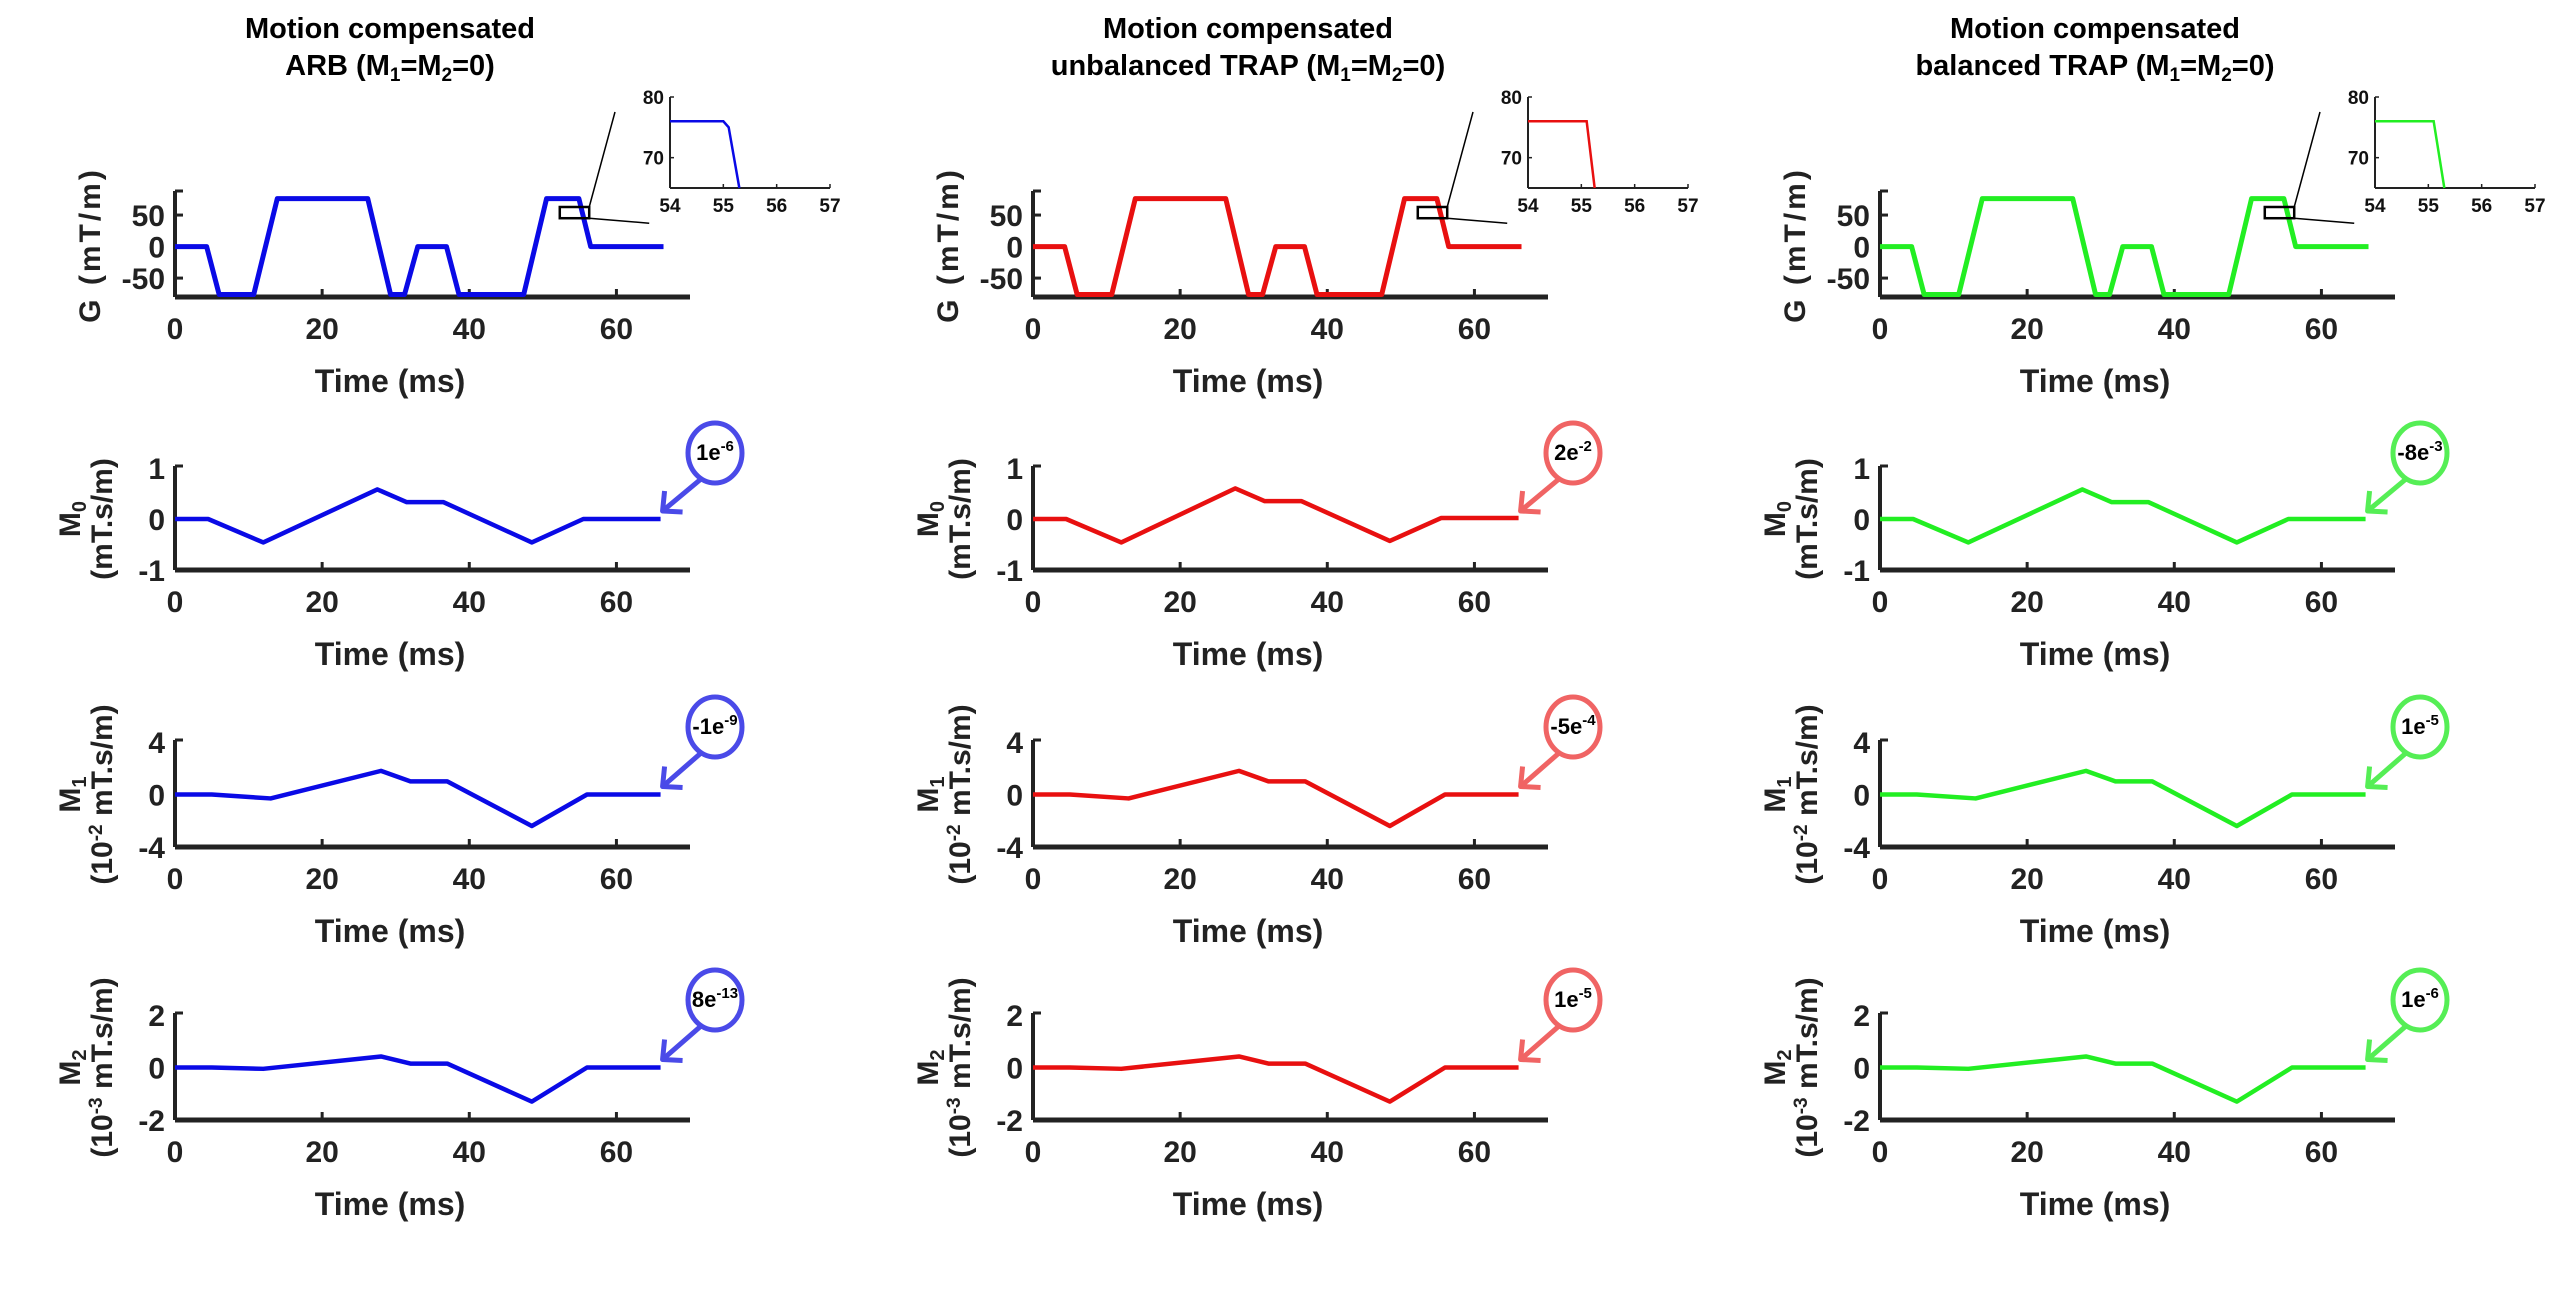 This screenshot has width=2553, height=1302. Describe the element at coordinates (1009, 848) in the screenshot. I see `y-tick-label: -4` at that location.